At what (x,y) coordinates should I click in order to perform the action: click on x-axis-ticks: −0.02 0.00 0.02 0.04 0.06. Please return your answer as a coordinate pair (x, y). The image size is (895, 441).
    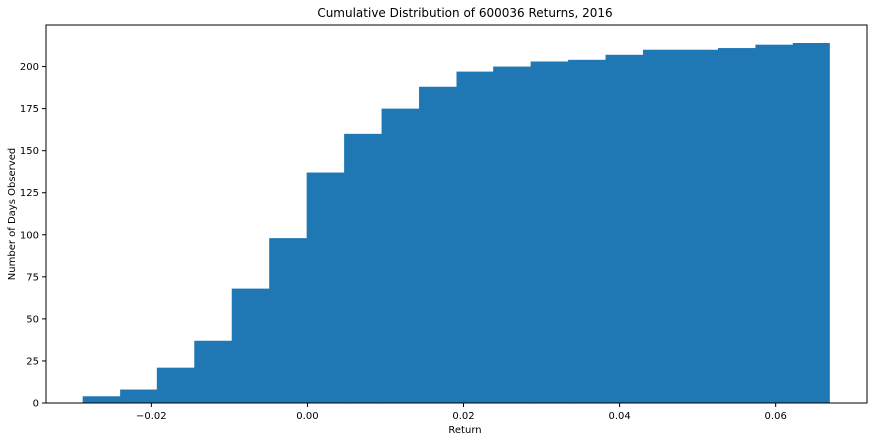
    Looking at the image, I should click on (461, 412).